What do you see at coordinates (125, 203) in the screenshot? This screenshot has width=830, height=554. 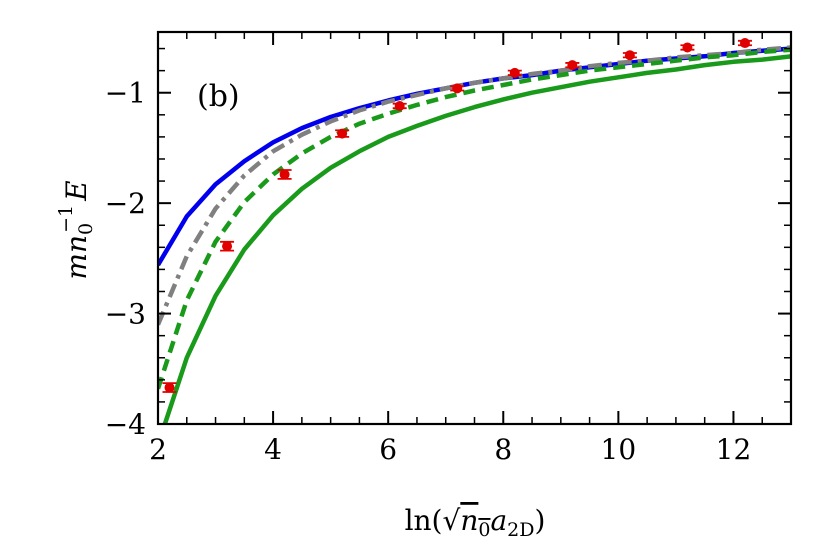 I see `y-tick-label: −2` at bounding box center [125, 203].